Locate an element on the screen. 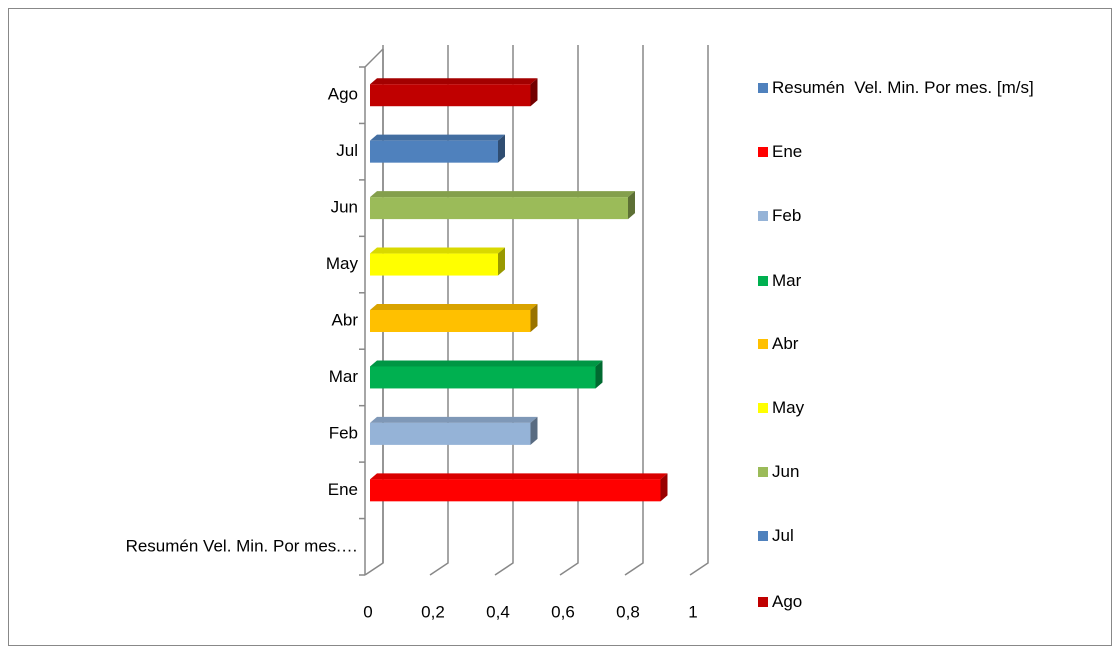 The image size is (1120, 654). x-tick-label: 0,8 is located at coordinates (628, 611).